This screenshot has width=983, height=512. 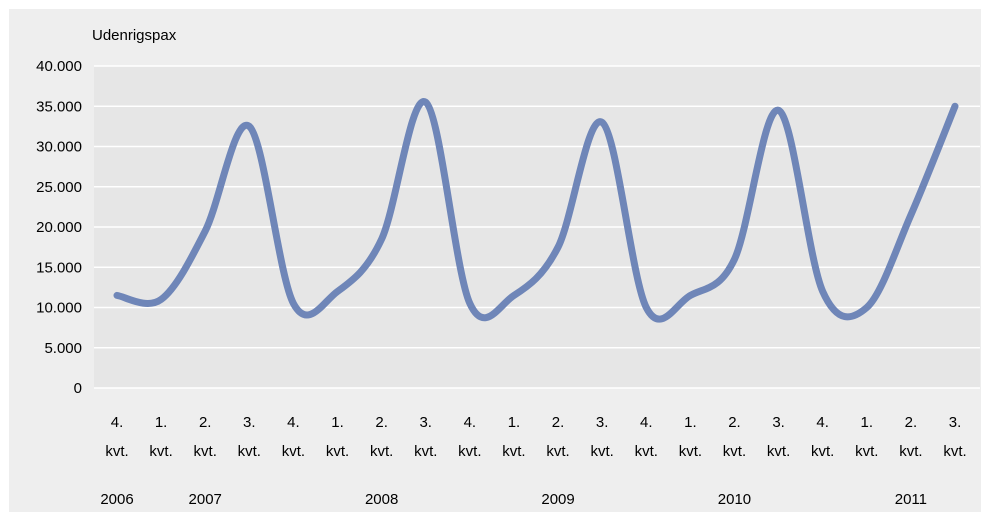 I want to click on year-label: 2009, so click(x=557, y=499).